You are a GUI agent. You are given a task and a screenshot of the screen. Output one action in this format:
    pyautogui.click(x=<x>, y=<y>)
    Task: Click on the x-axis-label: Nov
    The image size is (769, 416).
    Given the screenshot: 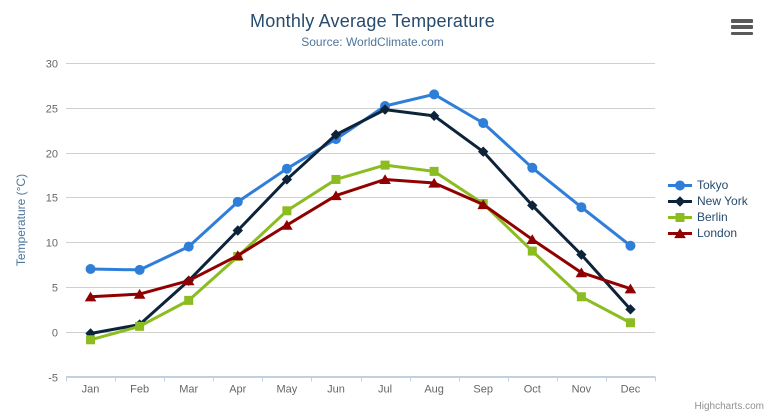 What is the action you would take?
    pyautogui.click(x=582, y=390)
    